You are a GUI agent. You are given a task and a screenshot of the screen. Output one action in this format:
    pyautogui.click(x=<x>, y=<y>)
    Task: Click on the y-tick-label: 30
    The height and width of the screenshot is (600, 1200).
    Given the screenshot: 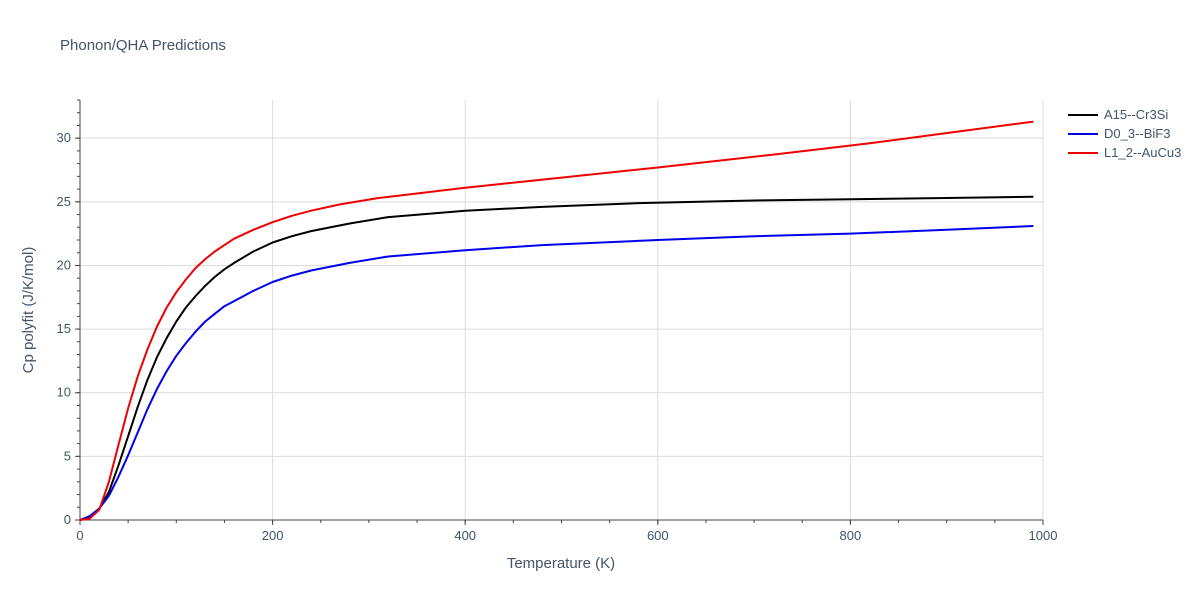 What is the action you would take?
    pyautogui.click(x=64, y=137)
    